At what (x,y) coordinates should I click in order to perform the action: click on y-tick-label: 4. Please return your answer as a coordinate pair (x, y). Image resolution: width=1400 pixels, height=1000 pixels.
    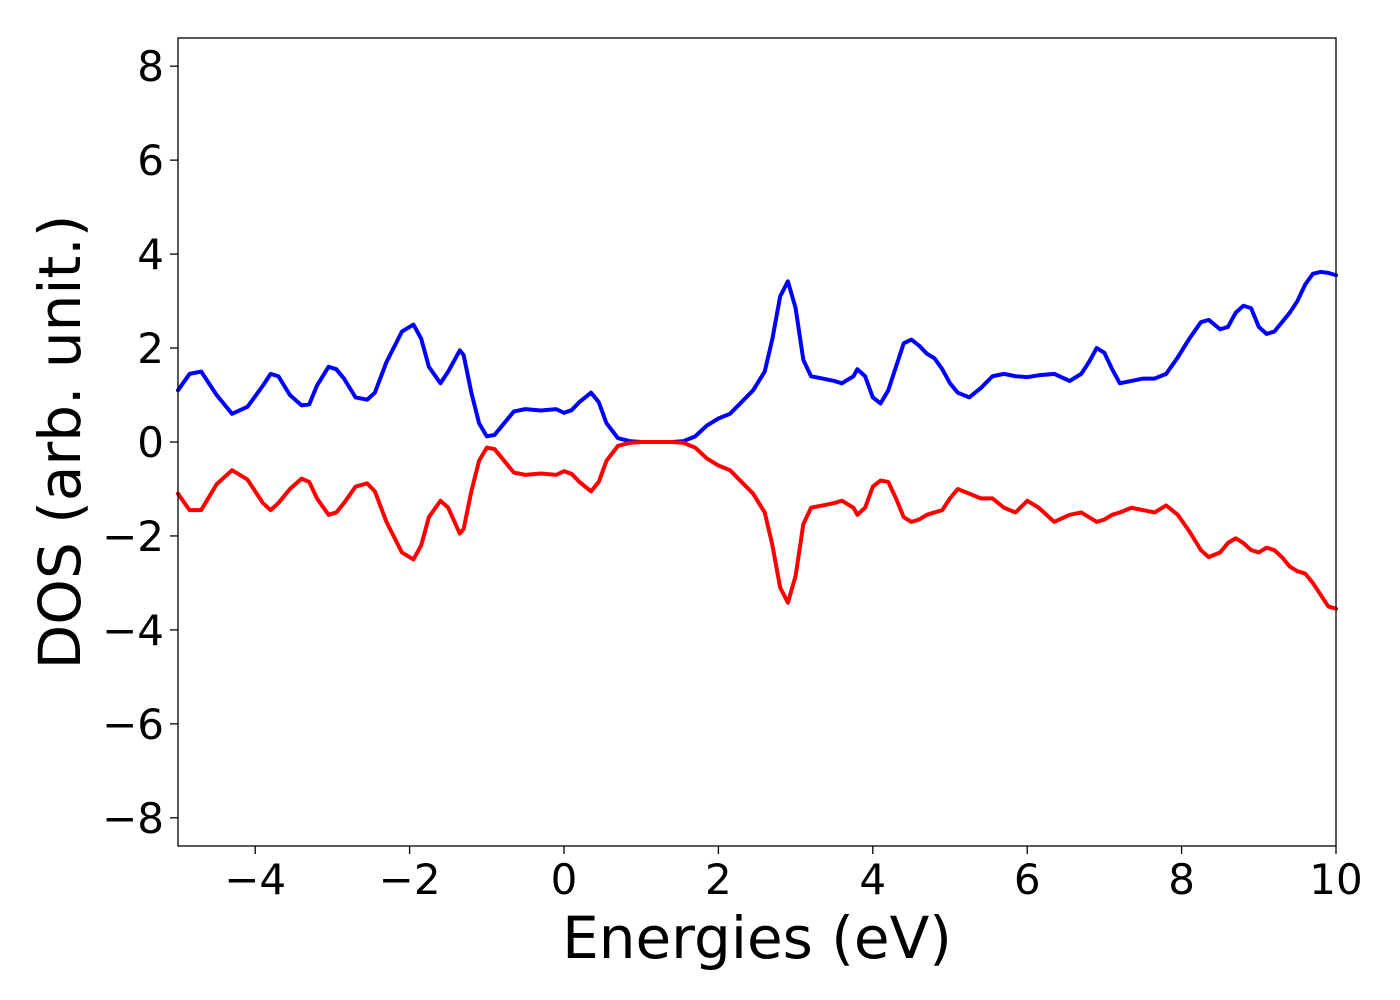
    Looking at the image, I should click on (150, 254).